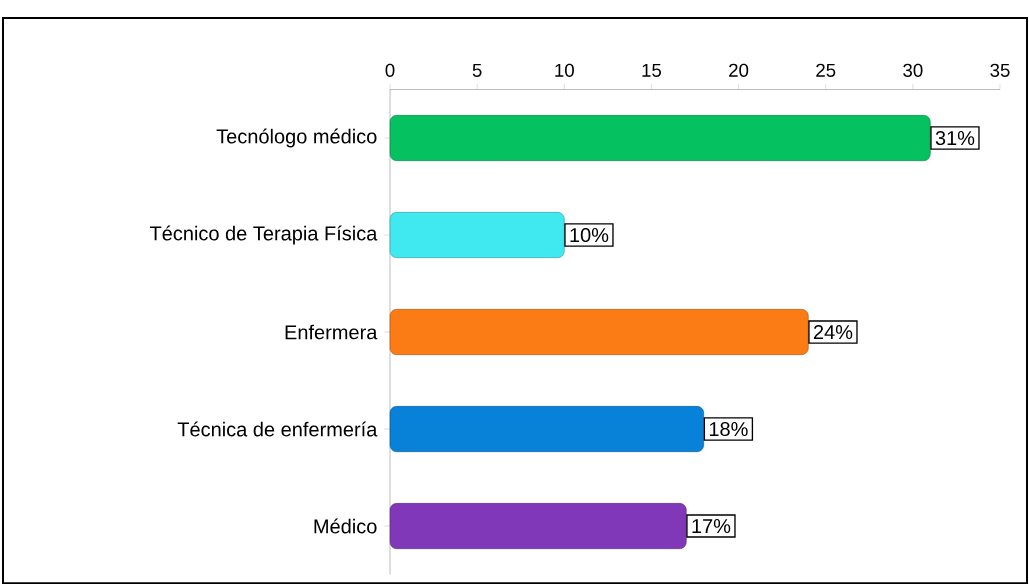 Image resolution: width=1029 pixels, height=584 pixels. Describe the element at coordinates (1000, 70) in the screenshot. I see `x-tick-label: 35` at that location.